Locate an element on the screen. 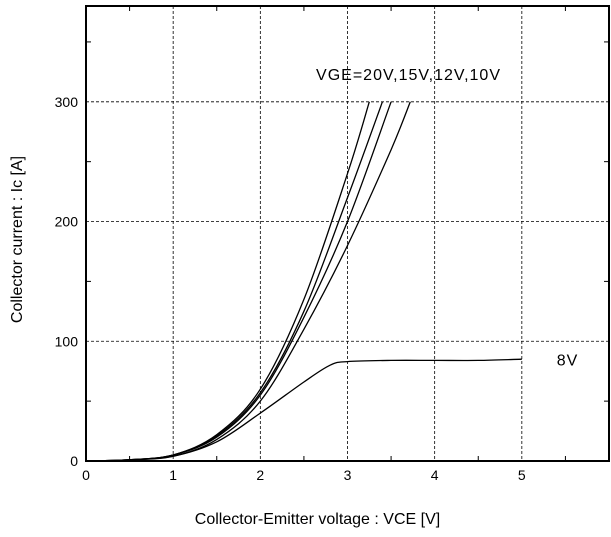 The image size is (611, 537). annotation-8v: 8V is located at coordinates (568, 360).